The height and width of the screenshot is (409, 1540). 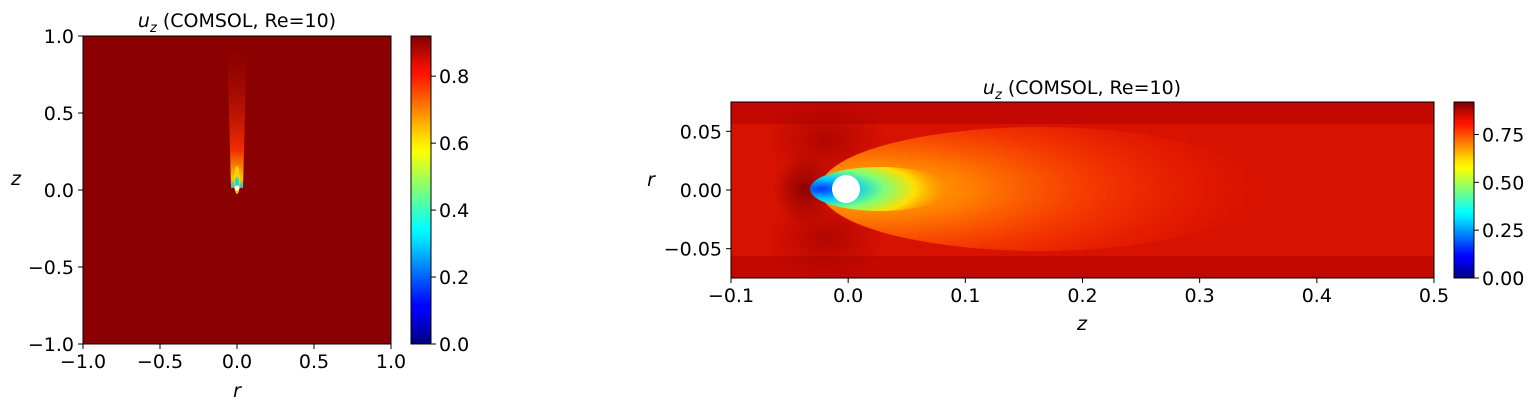 I want to click on right-x-tick-label: 0.5, so click(x=1434, y=296).